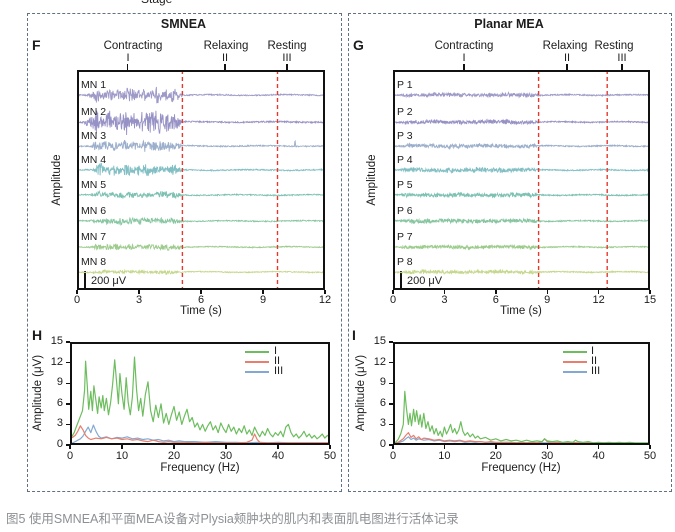 The height and width of the screenshot is (532, 675). Describe the element at coordinates (122, 456) in the screenshot. I see `x-tick-label-H: 10` at that location.